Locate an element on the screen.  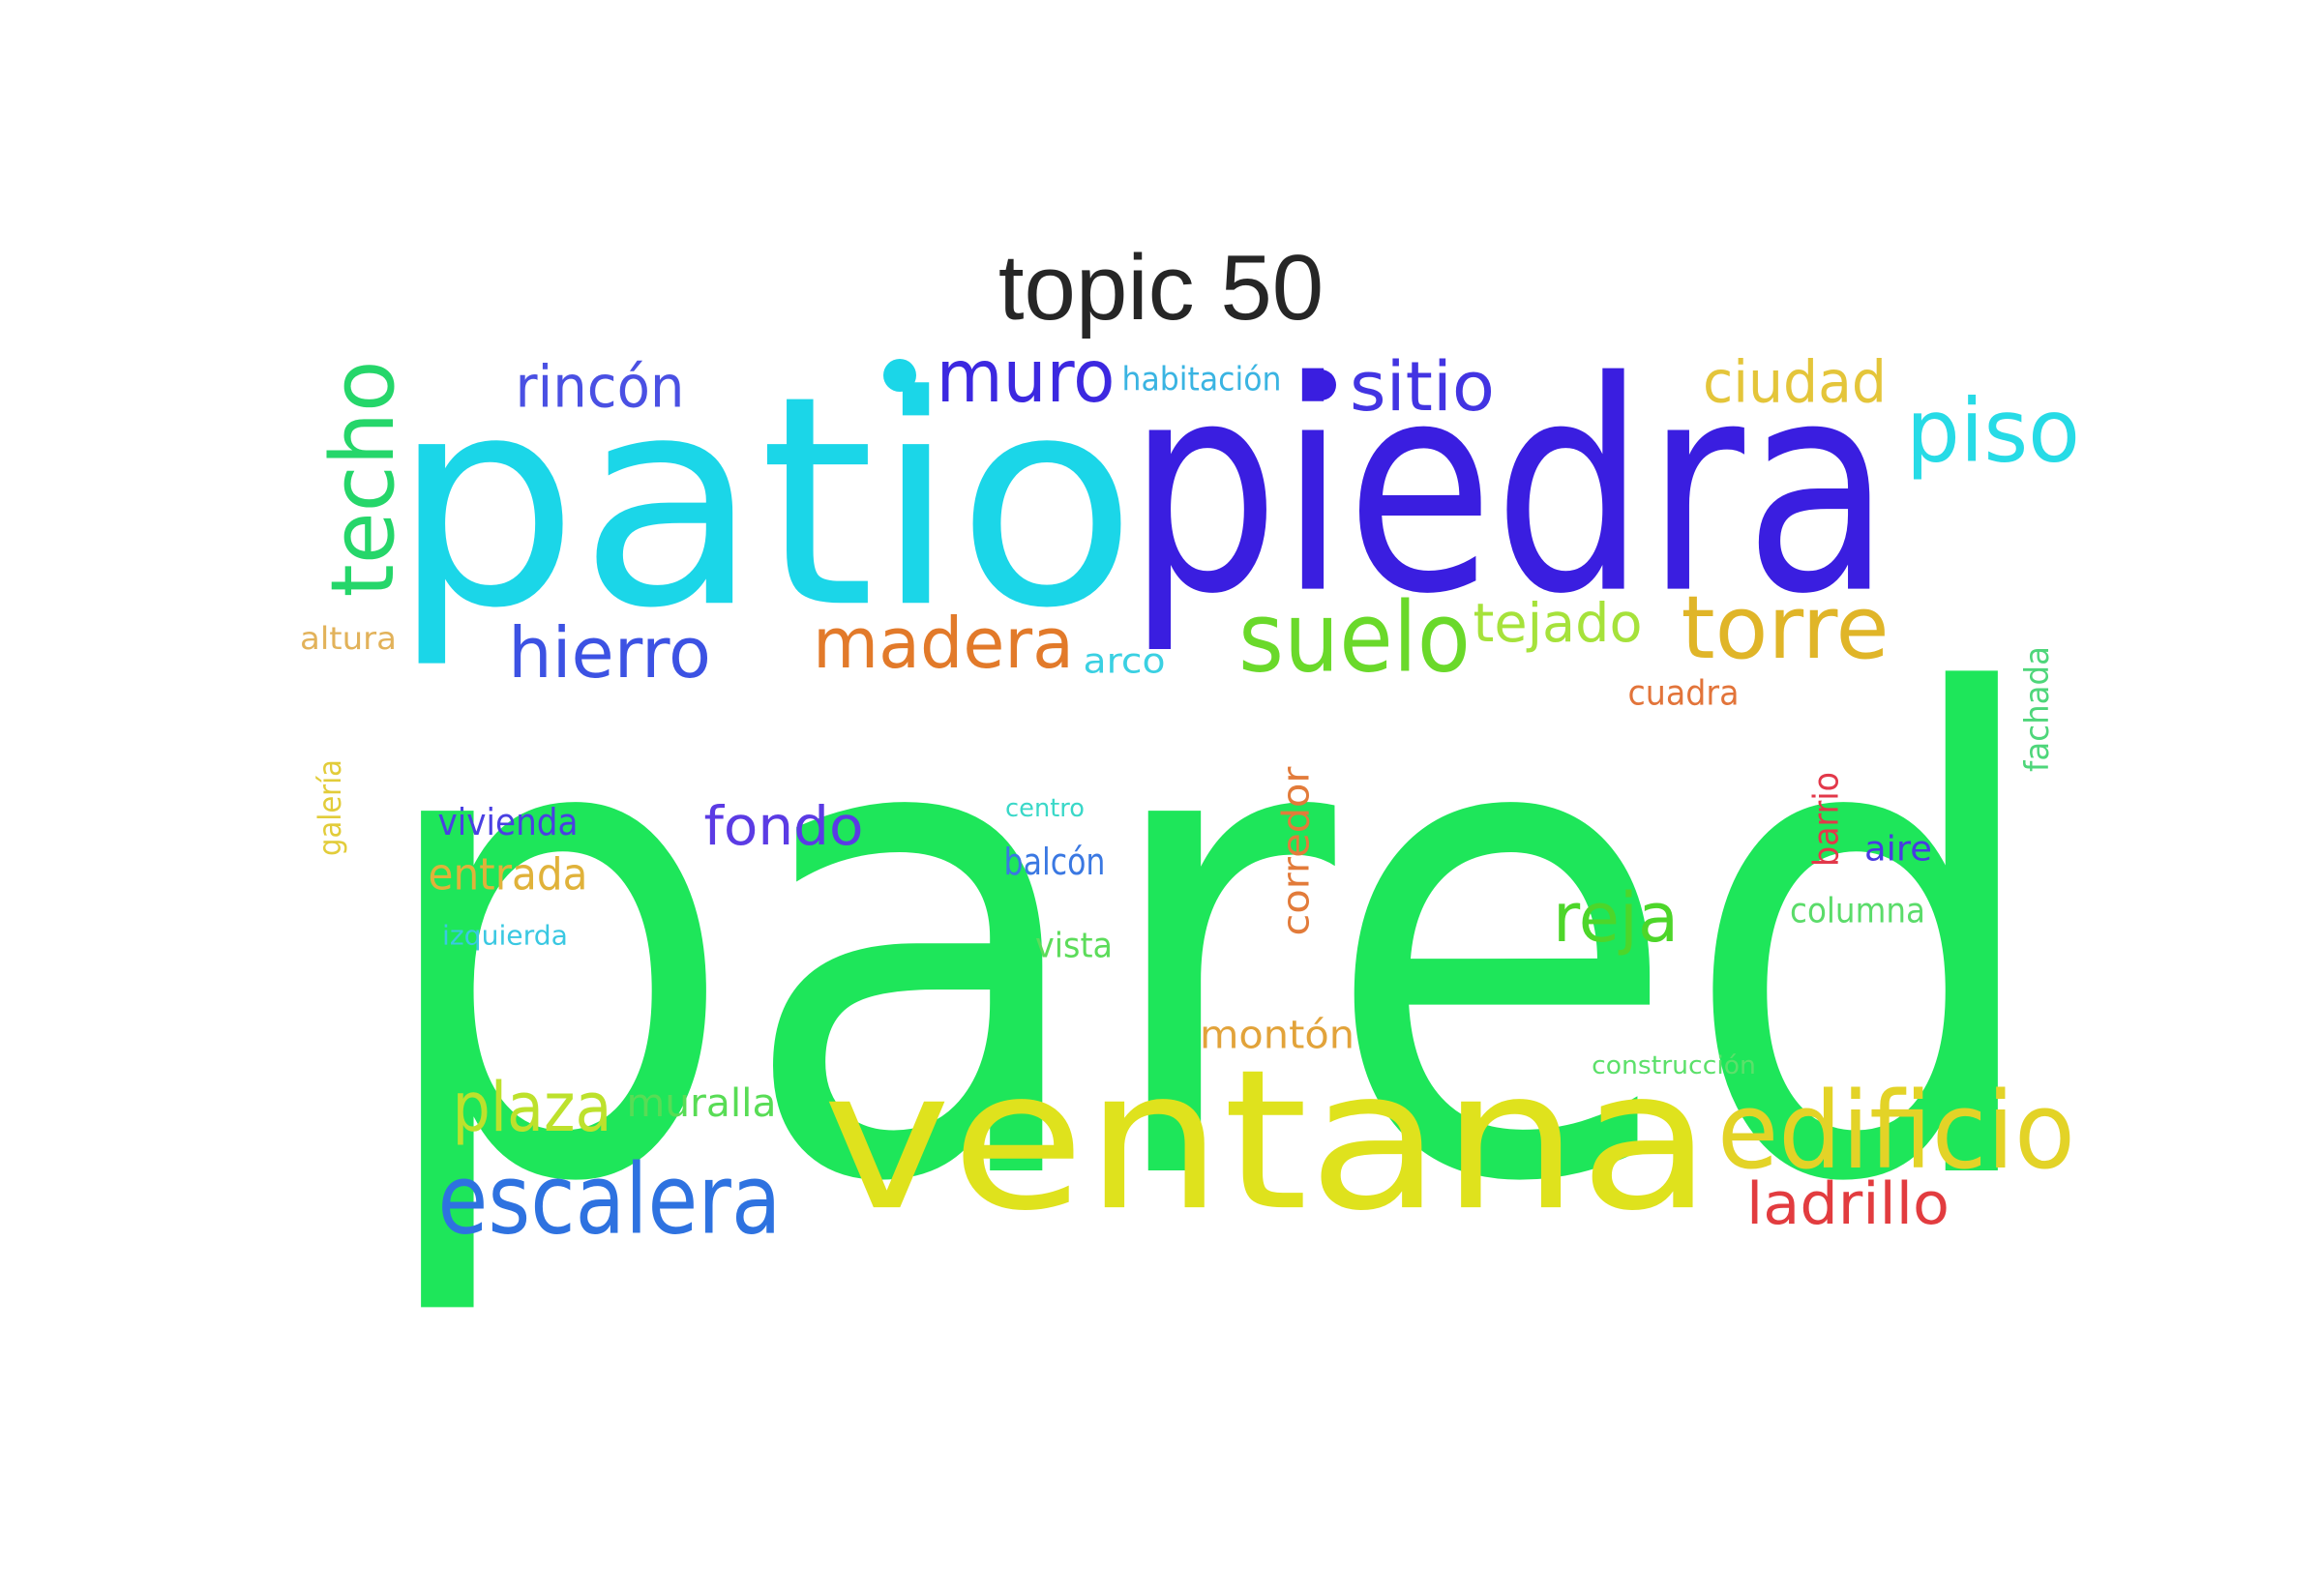
cloud-word-plaza: plaza is located at coordinates (532, 1107).